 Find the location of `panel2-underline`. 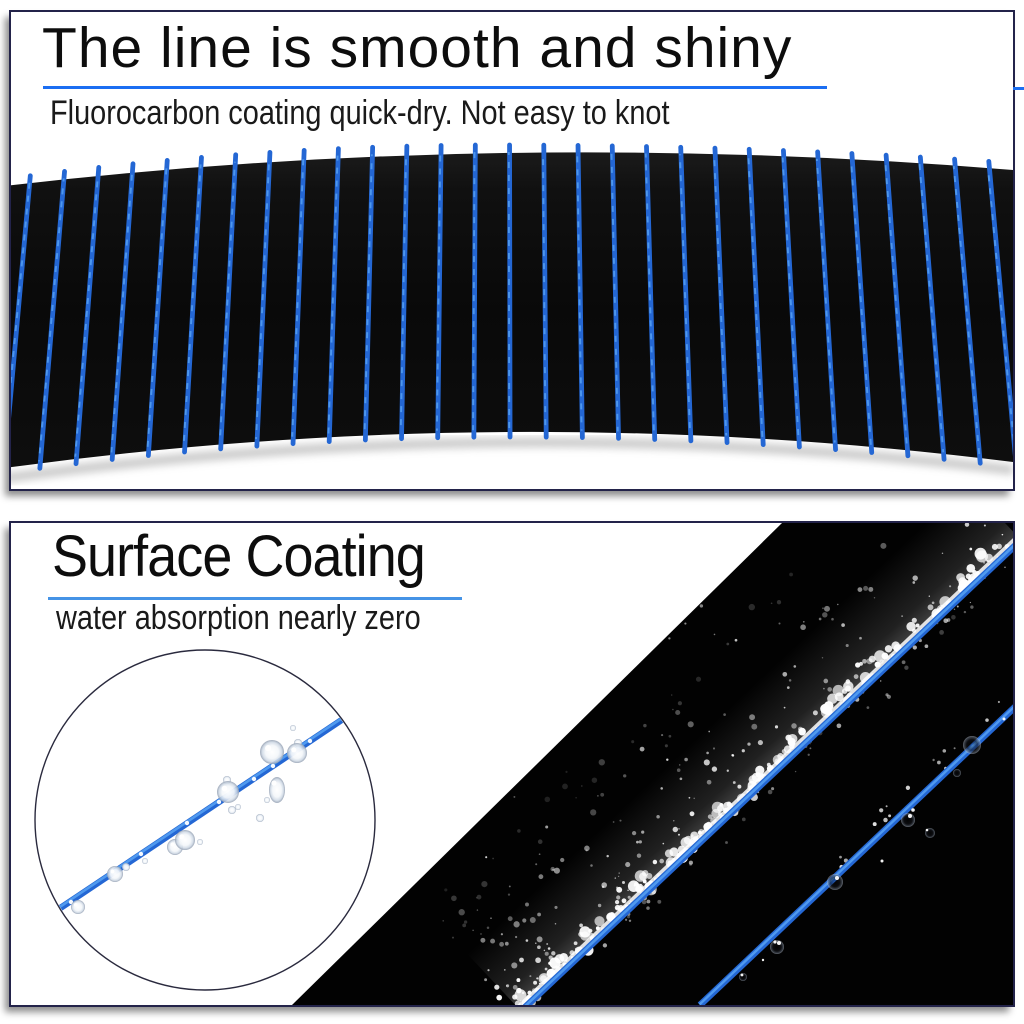

panel2-underline is located at coordinates (255, 598).